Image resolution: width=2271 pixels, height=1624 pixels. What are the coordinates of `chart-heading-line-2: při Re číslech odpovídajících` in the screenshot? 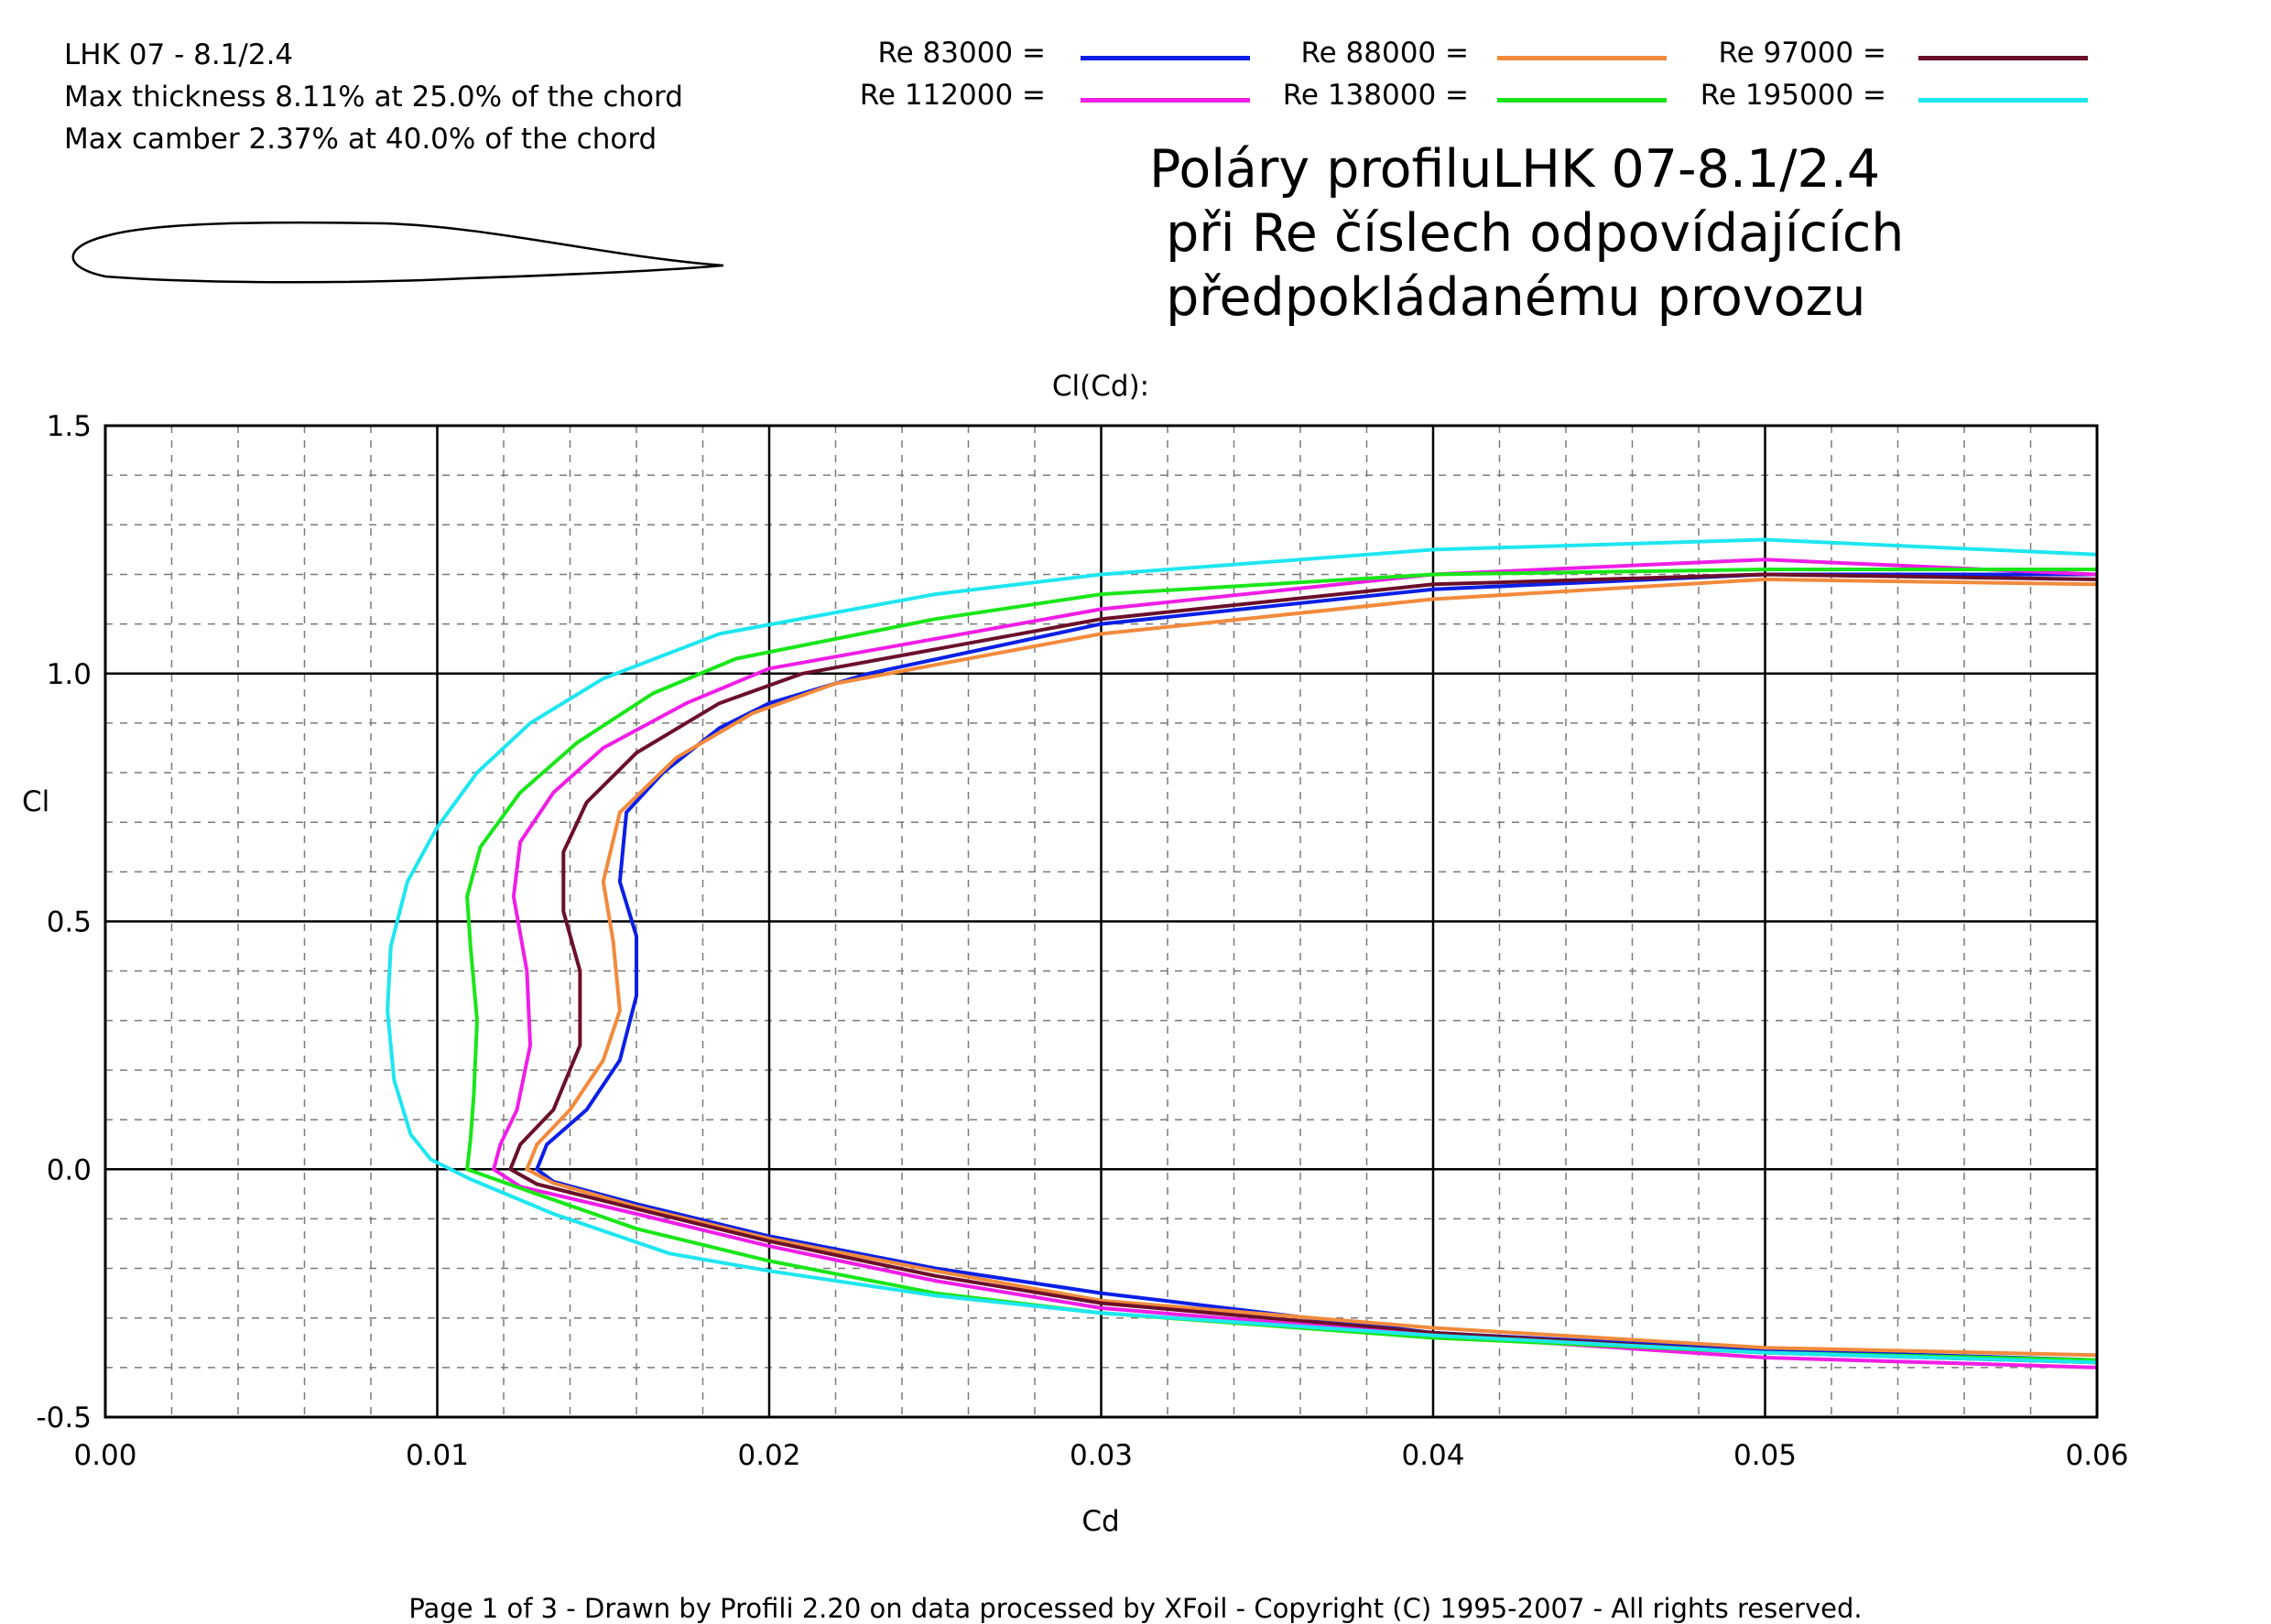 It's located at (1527, 233).